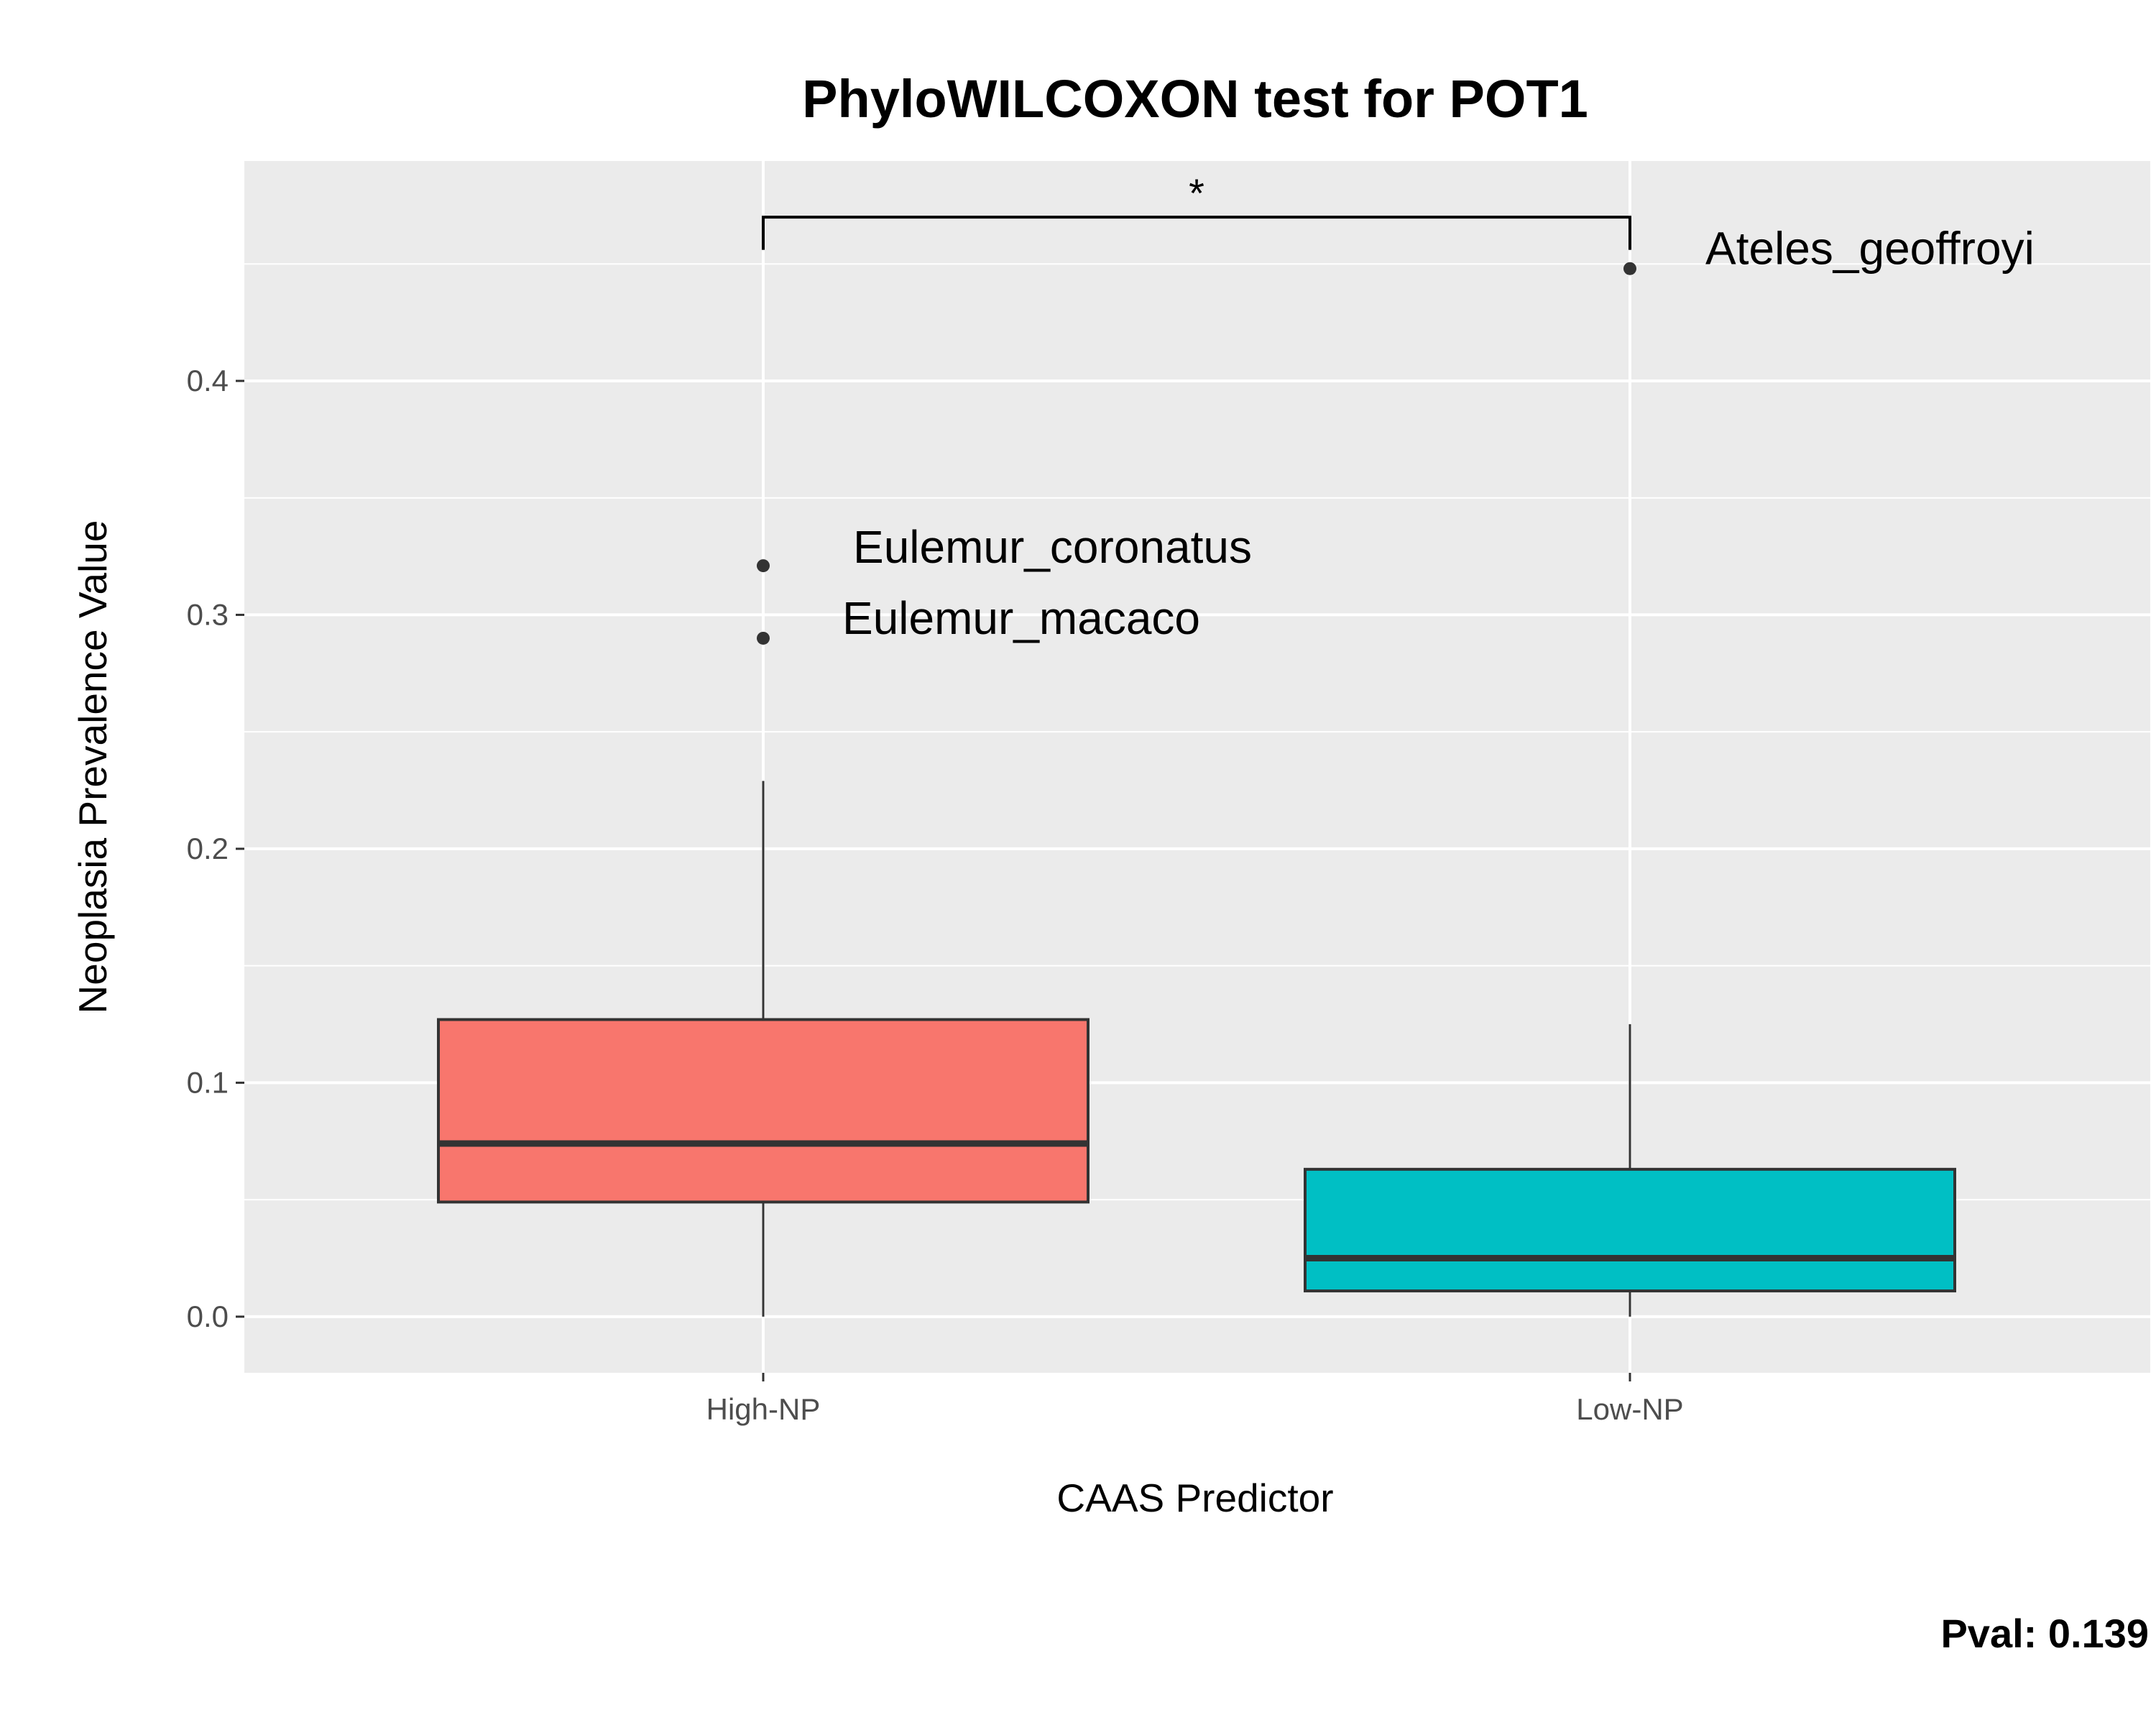  Describe the element at coordinates (1630, 1230) in the screenshot. I see `box-low-np` at that location.